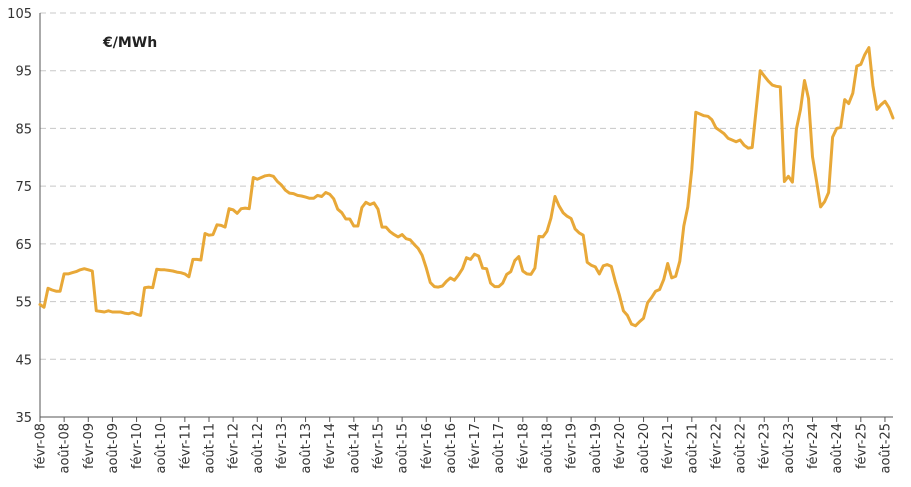 The image size is (911, 487). Describe the element at coordinates (716, 446) in the screenshot. I see `x-tick-label: févr-22` at that location.